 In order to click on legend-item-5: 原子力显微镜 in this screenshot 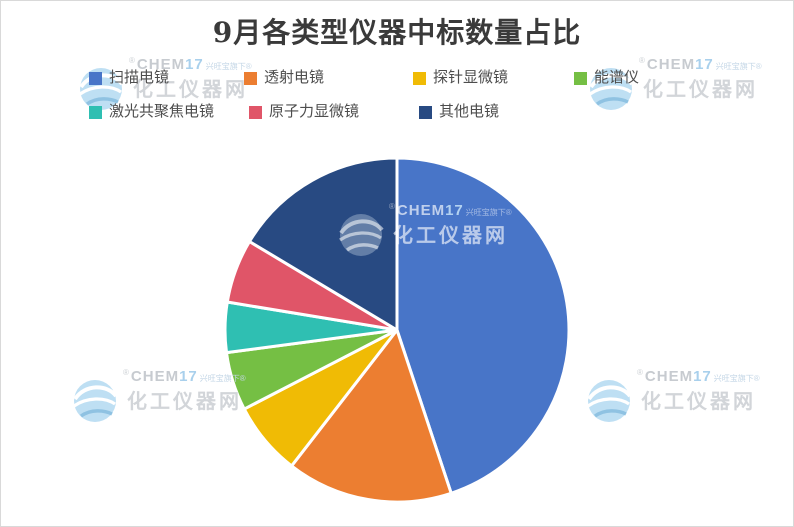, I will do `click(304, 112)`.